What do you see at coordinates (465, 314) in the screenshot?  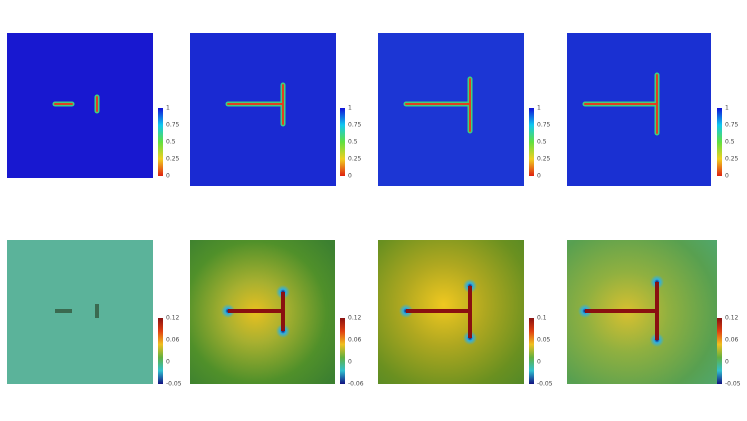 I see `panel: 0.1 0.05 0 -0.05` at bounding box center [465, 314].